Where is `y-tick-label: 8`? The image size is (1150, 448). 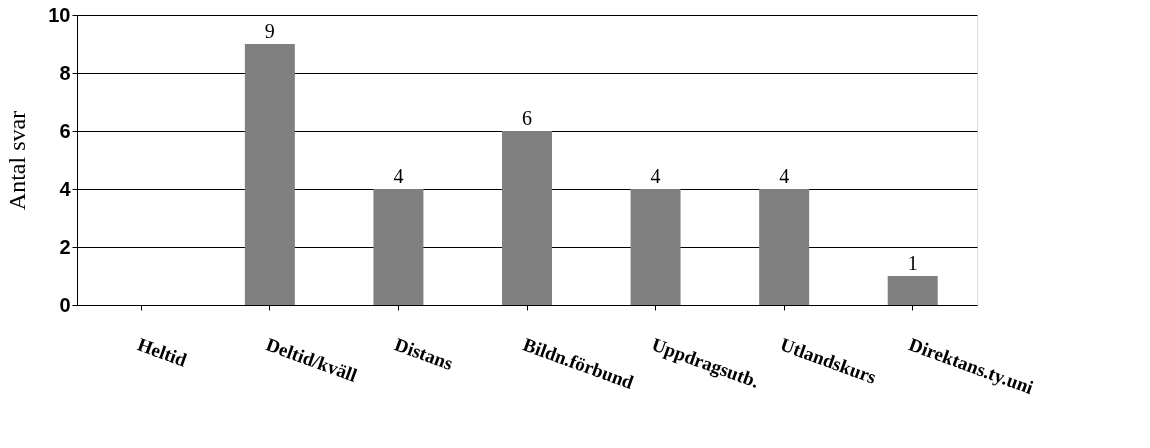
y-tick-label: 8 is located at coordinates (65, 72).